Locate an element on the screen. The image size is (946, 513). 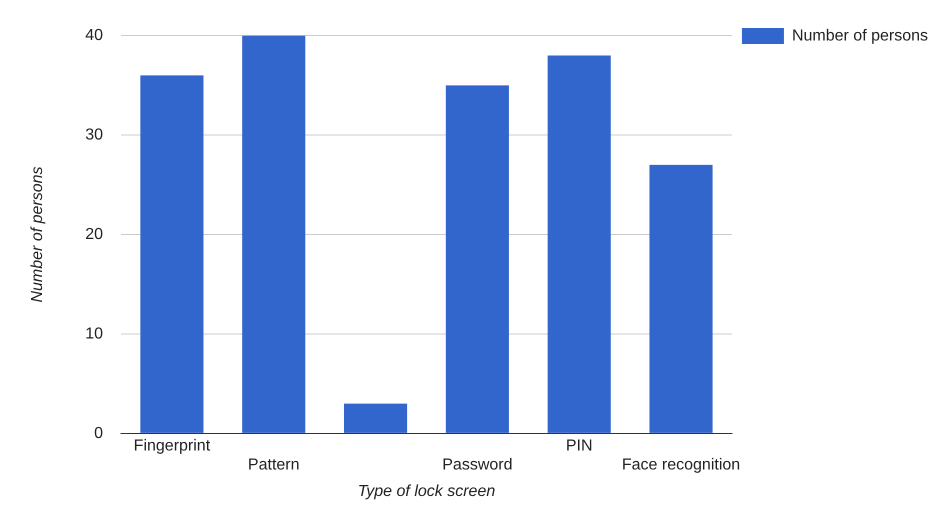
y-tick-label: 30 is located at coordinates (94, 135).